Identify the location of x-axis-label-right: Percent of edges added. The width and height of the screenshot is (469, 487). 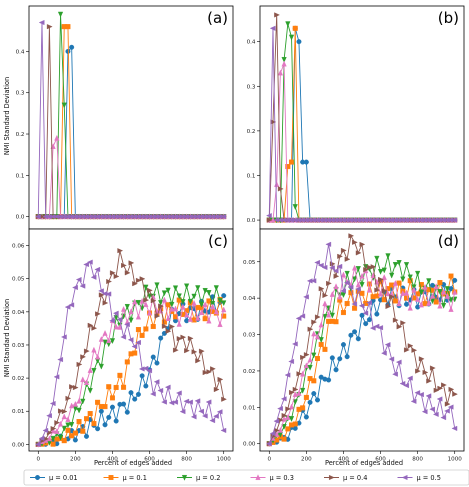
(364, 463).